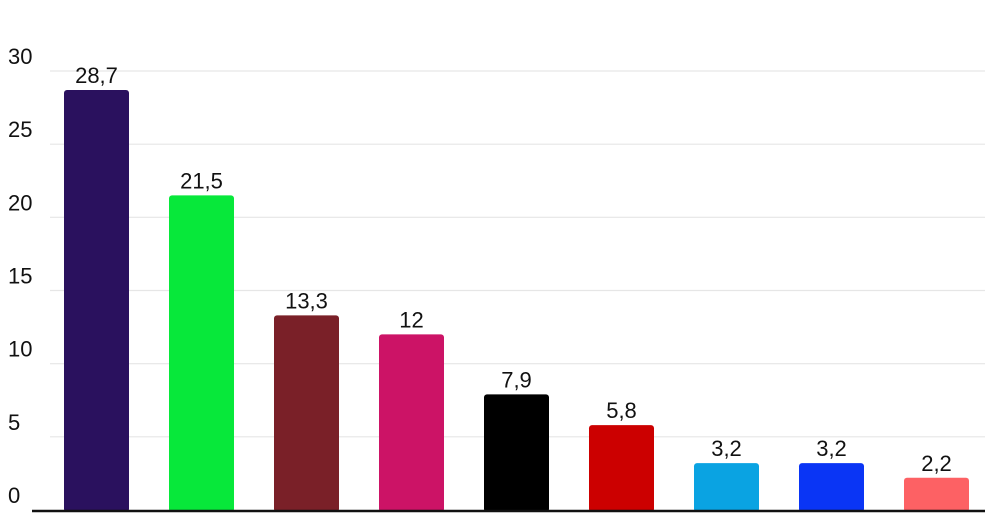 This screenshot has height=525, width=1000. Describe the element at coordinates (20, 129) in the screenshot. I see `y-tick-label: 25` at that location.